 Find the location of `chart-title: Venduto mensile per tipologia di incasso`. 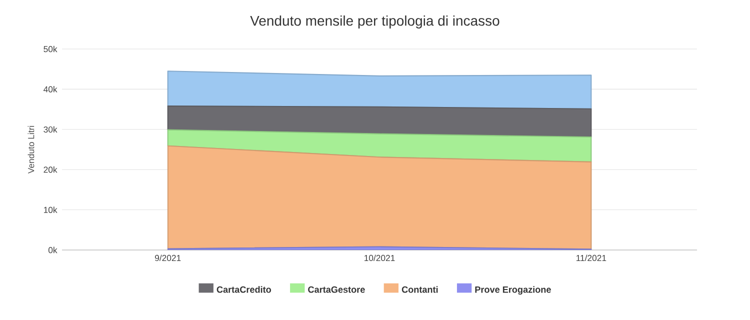

chart-title: Venduto mensile per tipologia di incasso is located at coordinates (375, 22).